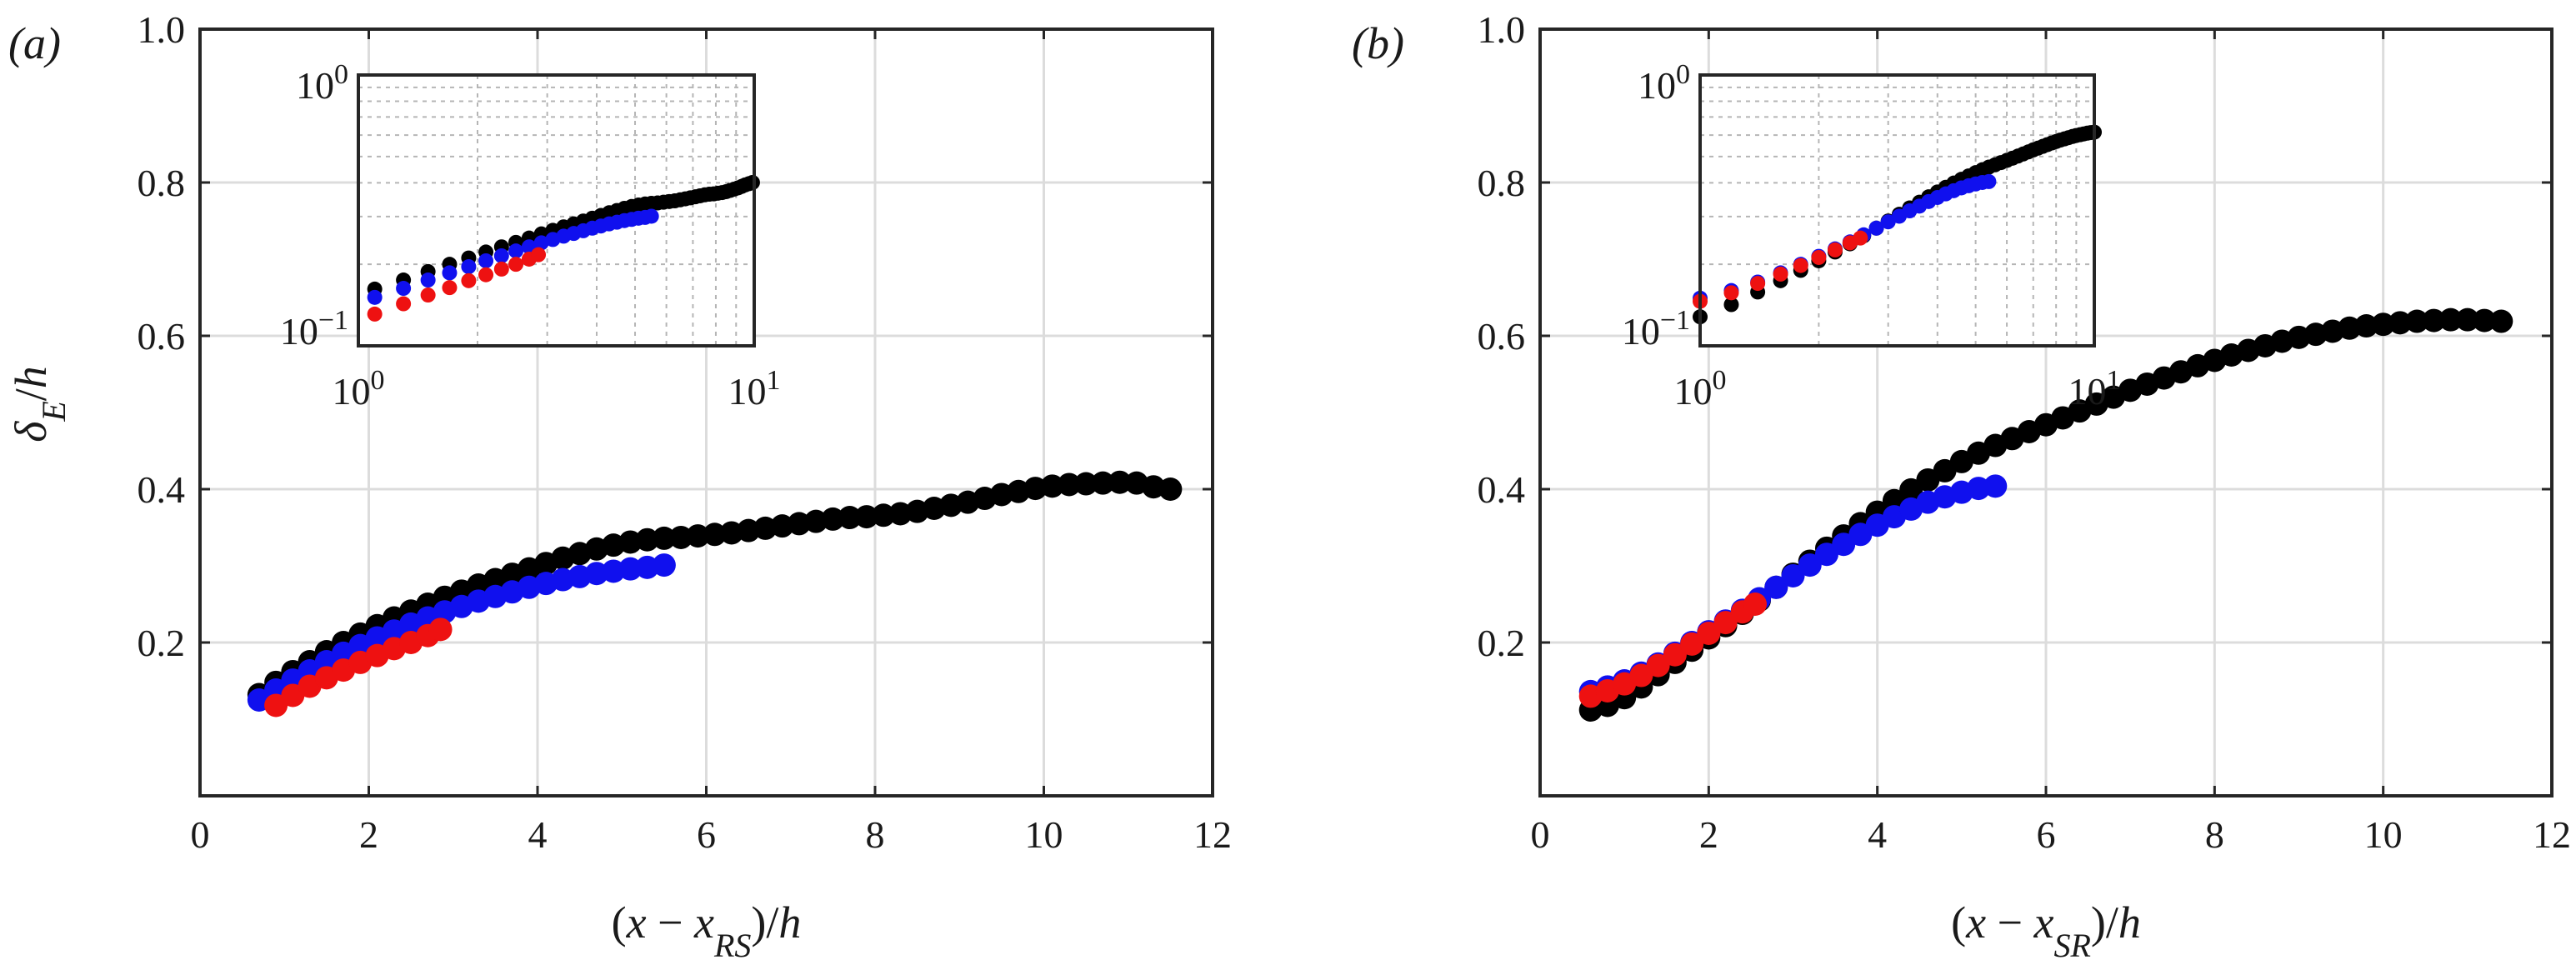 This screenshot has width=2576, height=965. Describe the element at coordinates (314, 329) in the screenshot. I see `inset-y-tick-label: 10⁻¹` at that location.